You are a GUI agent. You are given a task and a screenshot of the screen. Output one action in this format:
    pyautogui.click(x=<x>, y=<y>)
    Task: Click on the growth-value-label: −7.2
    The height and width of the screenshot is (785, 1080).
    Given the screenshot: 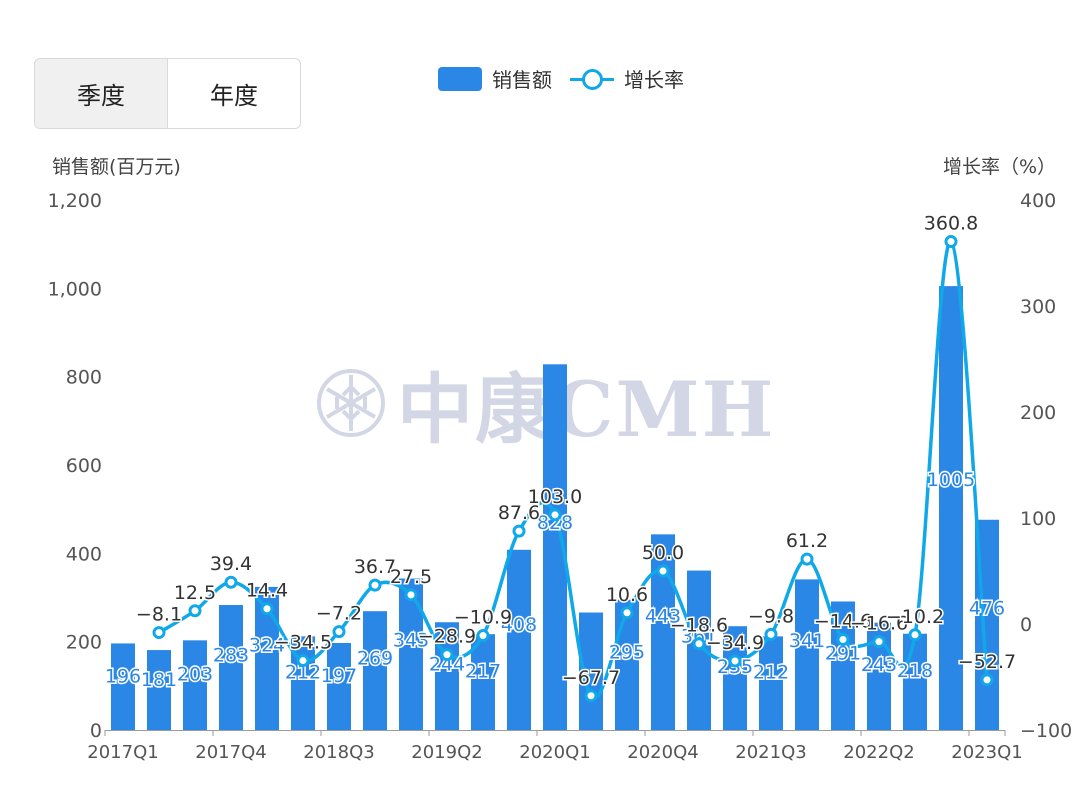 What is the action you would take?
    pyautogui.click(x=339, y=614)
    